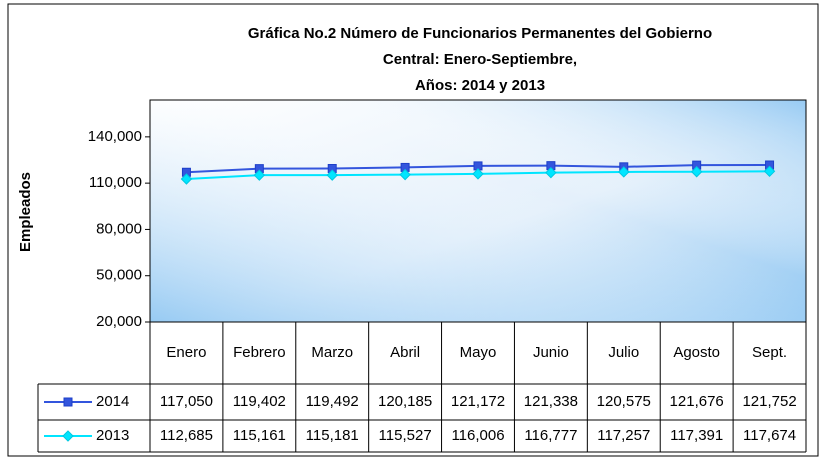  What do you see at coordinates (112, 435) in the screenshot?
I see `legend-label: 2013` at bounding box center [112, 435].